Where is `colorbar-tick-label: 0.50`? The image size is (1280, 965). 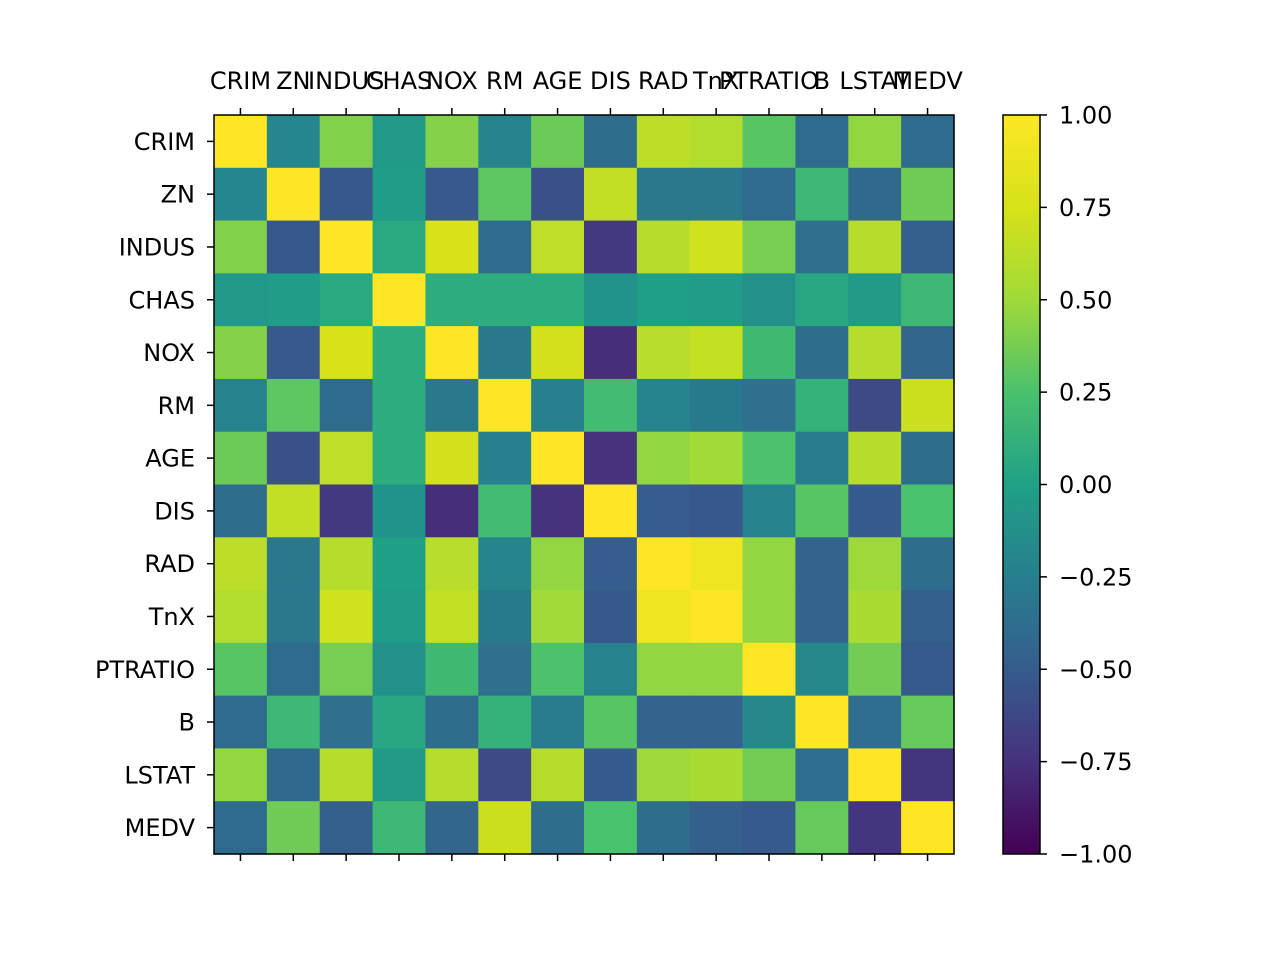 colorbar-tick-label: 0.50 is located at coordinates (1085, 300).